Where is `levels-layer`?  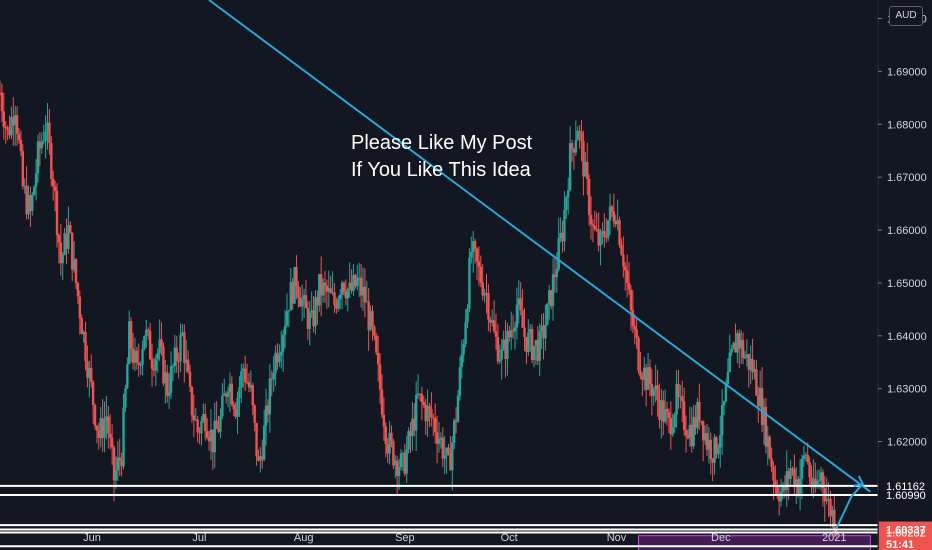
levels-layer is located at coordinates (439, 516).